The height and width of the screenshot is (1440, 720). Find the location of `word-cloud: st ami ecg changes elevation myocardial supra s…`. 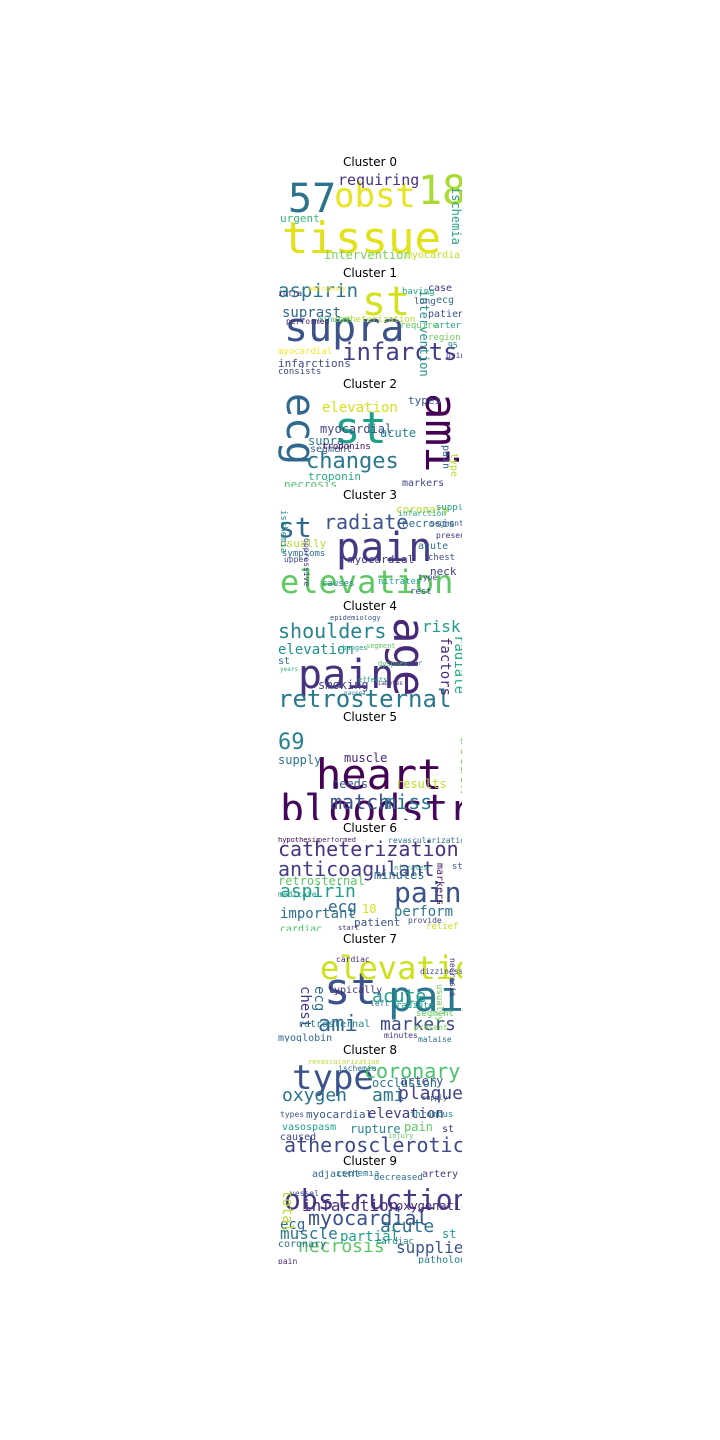

word-cloud: st ami ecg changes elevation myocardial supra s… is located at coordinates (370, 440).